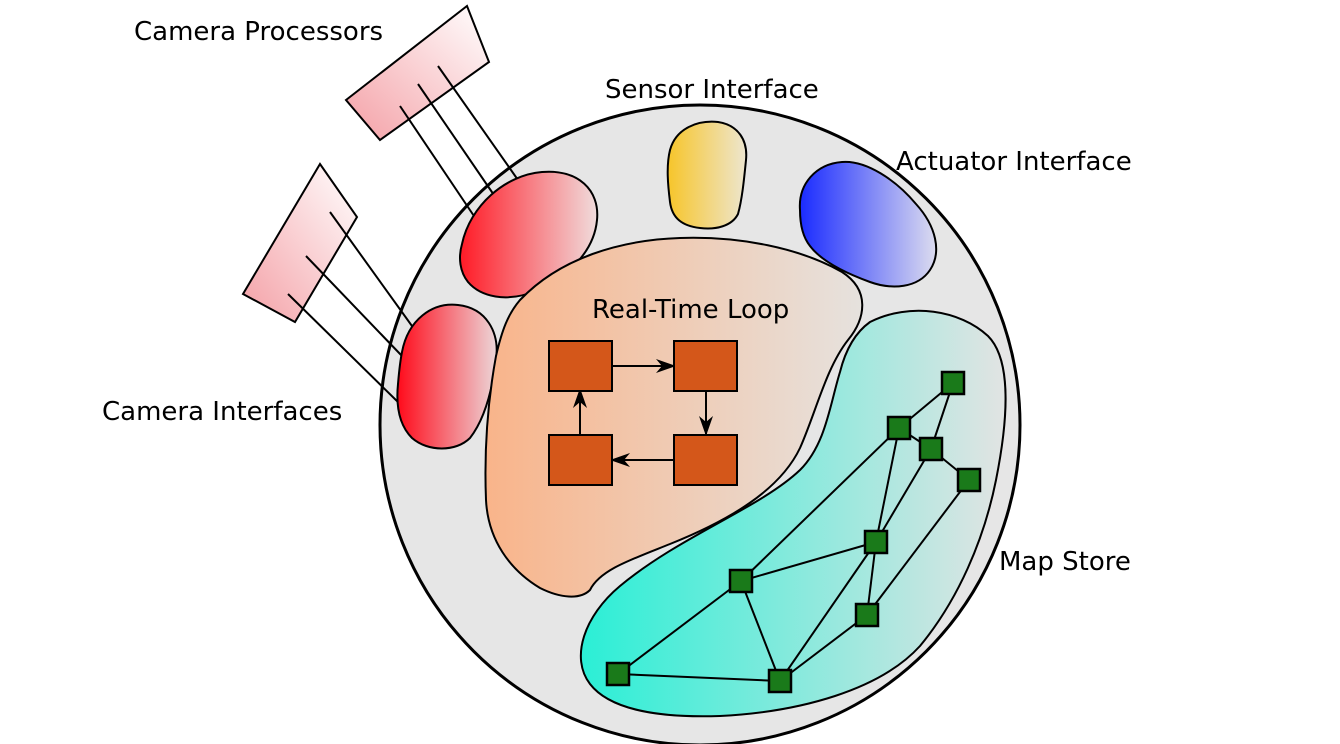 The height and width of the screenshot is (744, 1340). Describe the element at coordinates (705, 460) in the screenshot. I see `loop-box-bottom-right` at that location.